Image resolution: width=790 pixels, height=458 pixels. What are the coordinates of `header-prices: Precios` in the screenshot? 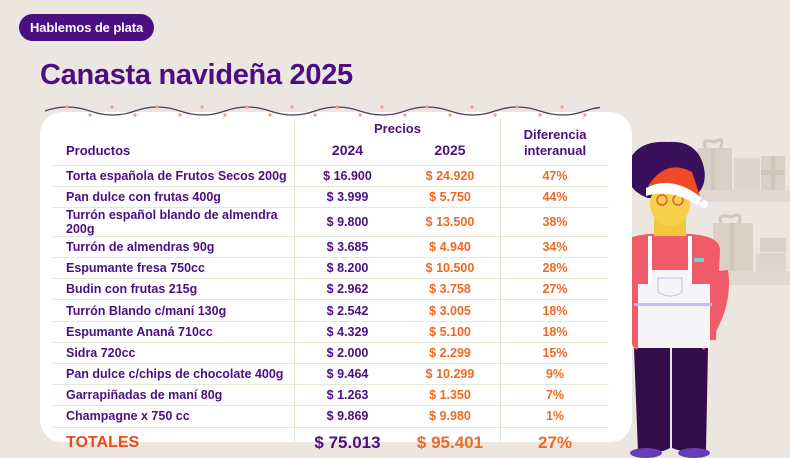 It's located at (397, 127).